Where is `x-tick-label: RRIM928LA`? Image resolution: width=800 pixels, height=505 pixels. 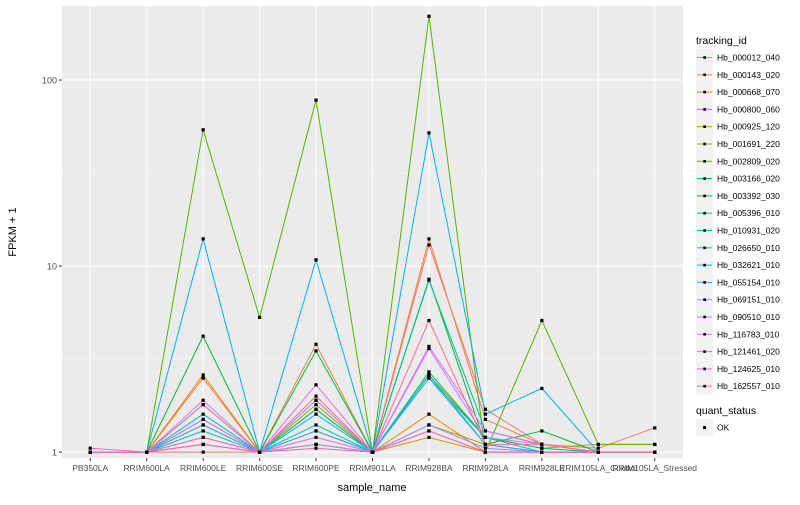
x-tick-label: RRIM928LA is located at coordinates (485, 468).